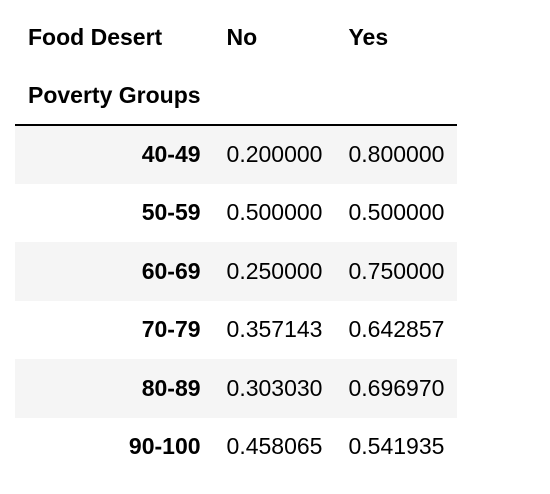 Image resolution: width=550 pixels, height=494 pixels. I want to click on cell-no: 0.250000, so click(274, 270).